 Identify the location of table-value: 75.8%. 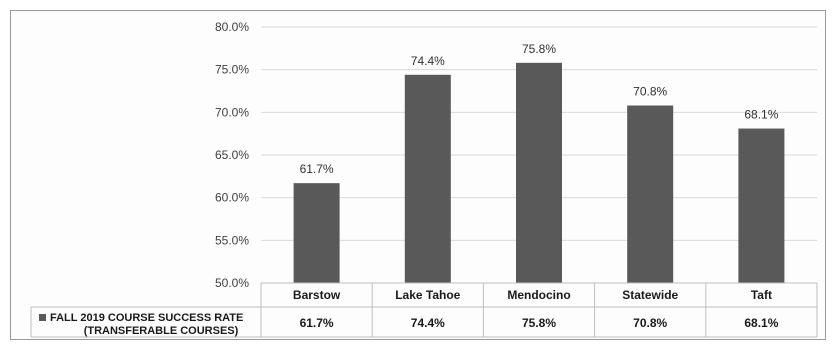
(539, 323).